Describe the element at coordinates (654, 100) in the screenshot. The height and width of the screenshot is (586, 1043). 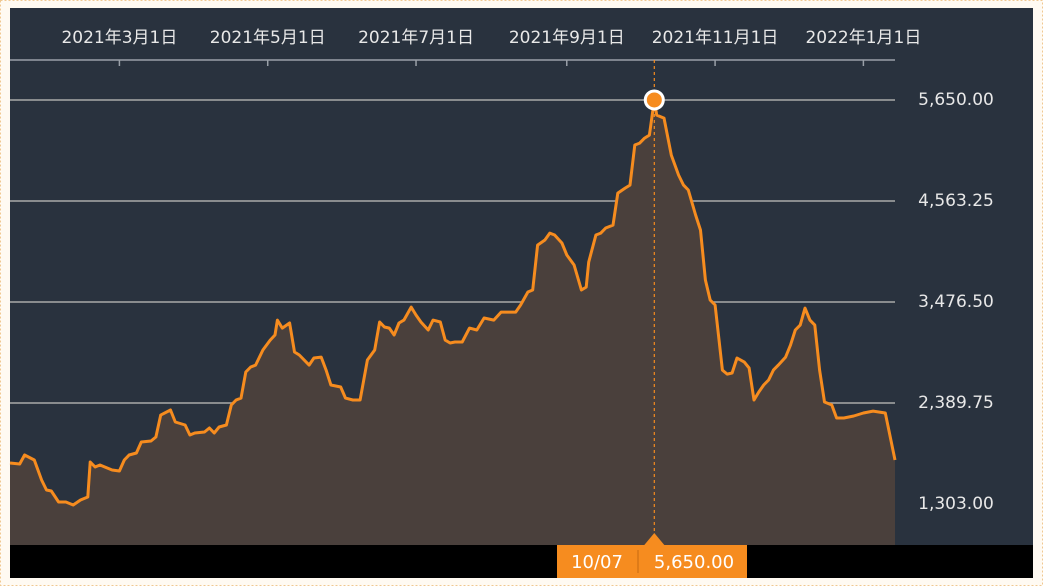
I see `highlight-point` at that location.